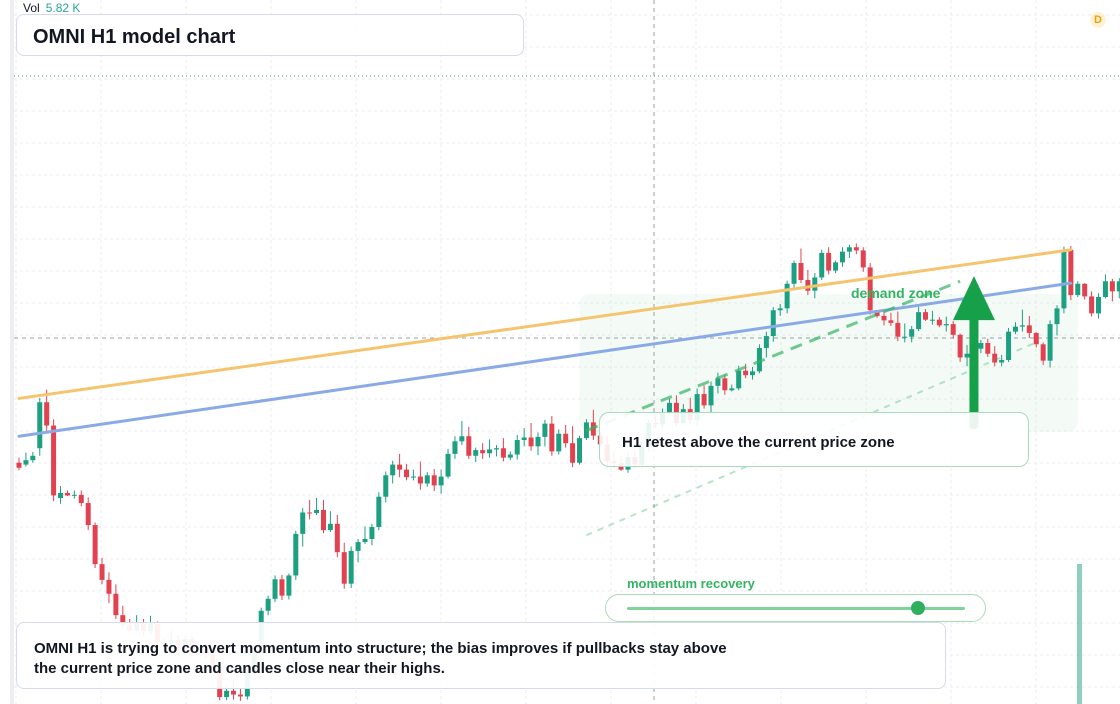  I want to click on momentum-track, so click(796, 608).